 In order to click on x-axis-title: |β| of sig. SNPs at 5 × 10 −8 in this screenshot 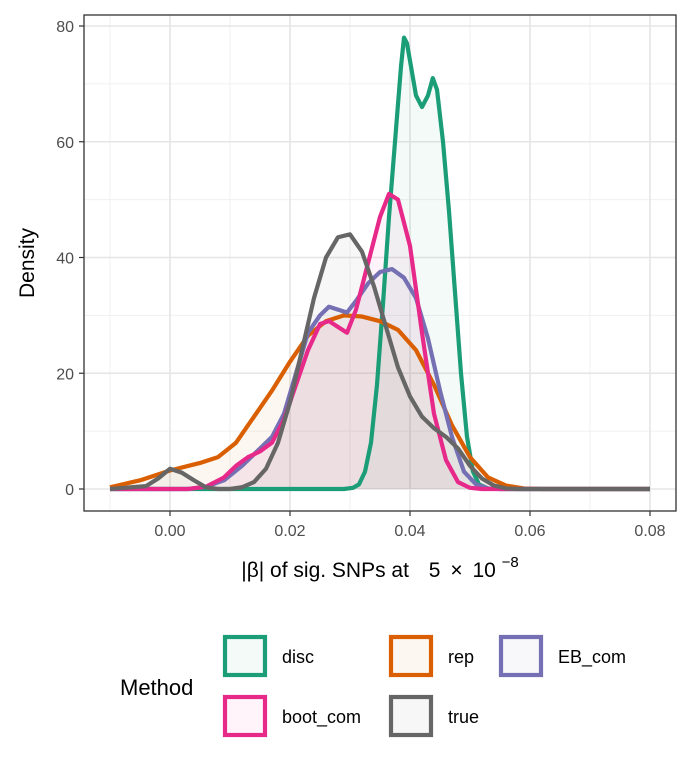, I will do `click(380, 568)`.